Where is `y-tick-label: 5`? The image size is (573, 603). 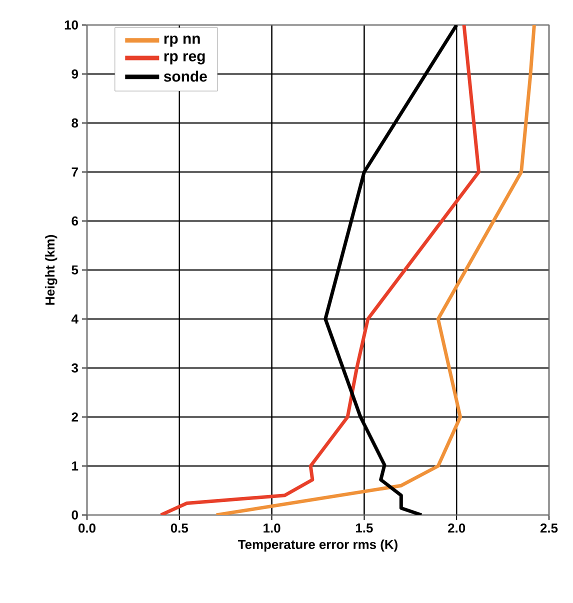
y-tick-label: 5 is located at coordinates (75, 270).